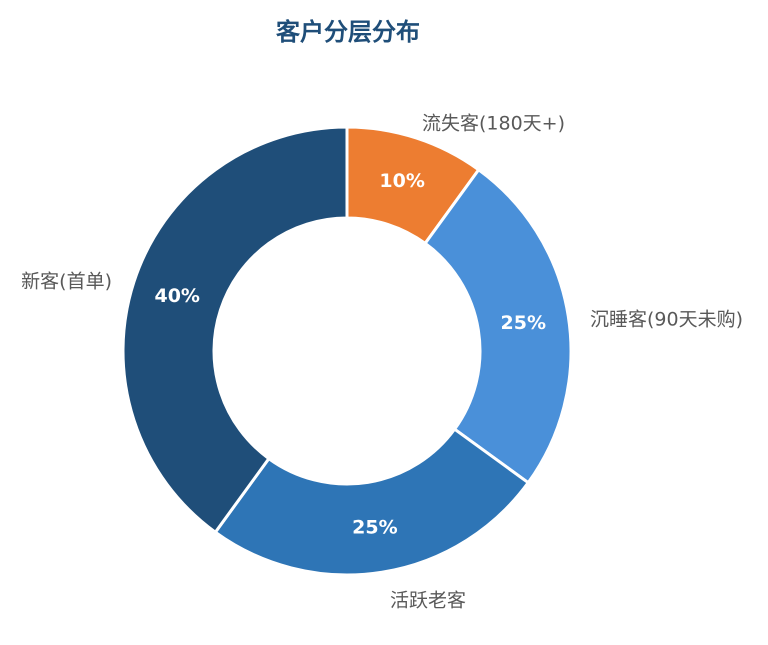  I want to click on category-label-4: 新客(首单), so click(66, 282).